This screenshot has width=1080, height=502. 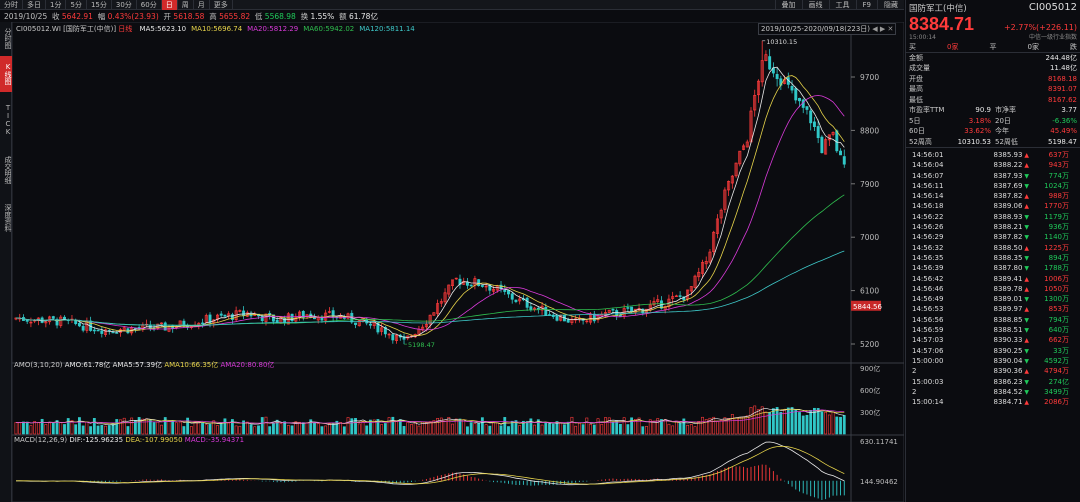 I want to click on period-tab: 日, so click(x=169, y=5).